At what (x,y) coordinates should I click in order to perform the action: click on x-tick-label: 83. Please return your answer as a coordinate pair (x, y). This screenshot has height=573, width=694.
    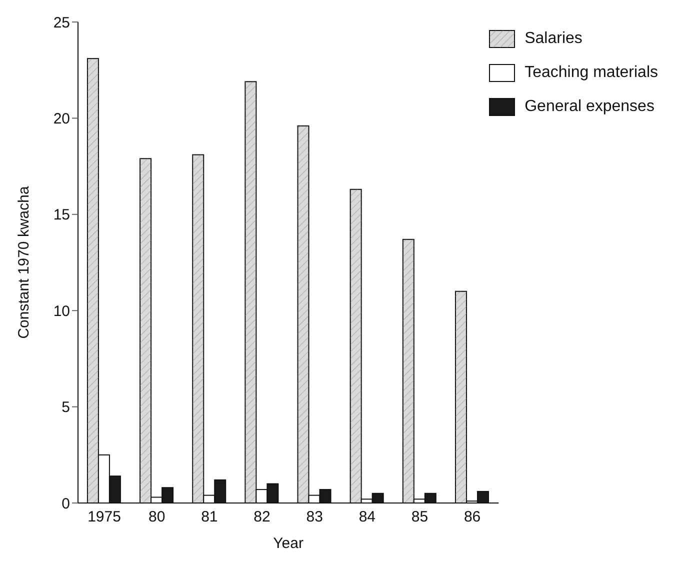
    Looking at the image, I should click on (314, 517).